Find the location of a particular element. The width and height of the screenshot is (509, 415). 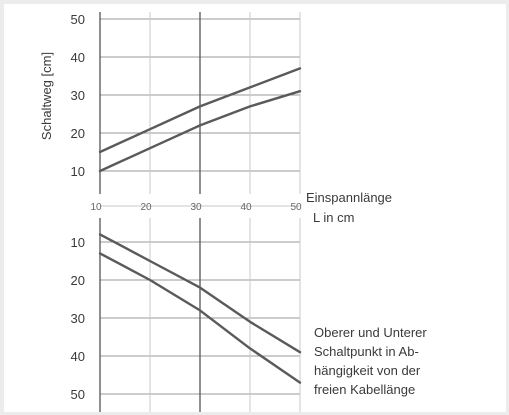

x-axis-label-line-1: Einspannlänge is located at coordinates (349, 197).